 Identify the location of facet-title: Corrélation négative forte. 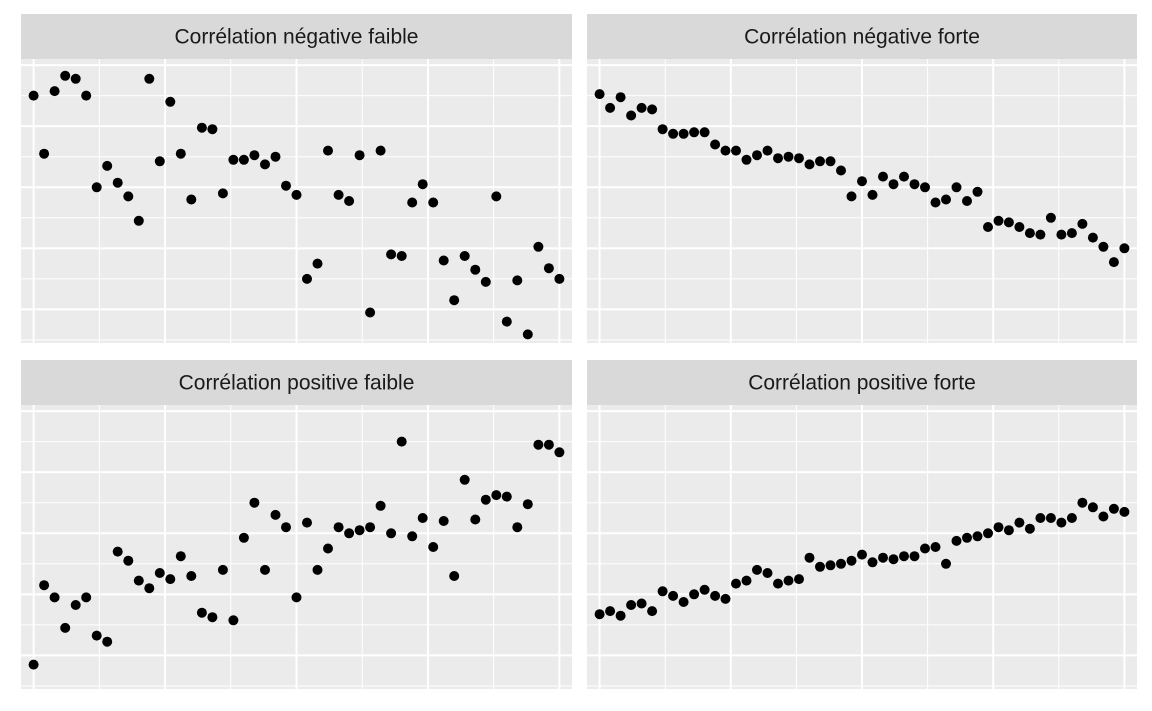
(862, 37).